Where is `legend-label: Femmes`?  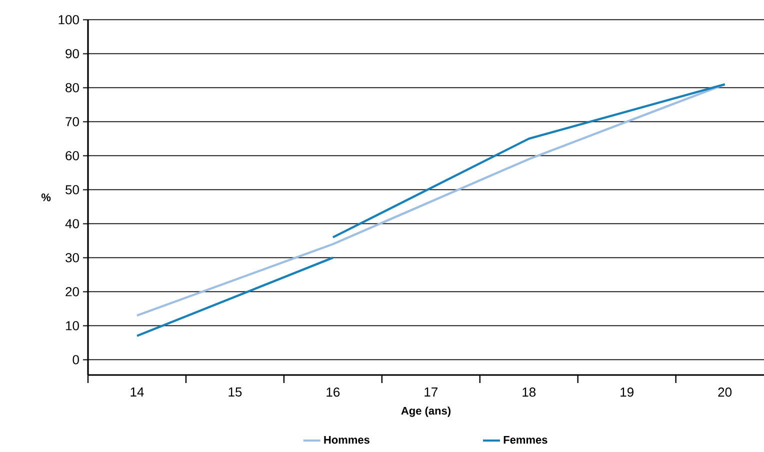
legend-label: Femmes is located at coordinates (526, 440).